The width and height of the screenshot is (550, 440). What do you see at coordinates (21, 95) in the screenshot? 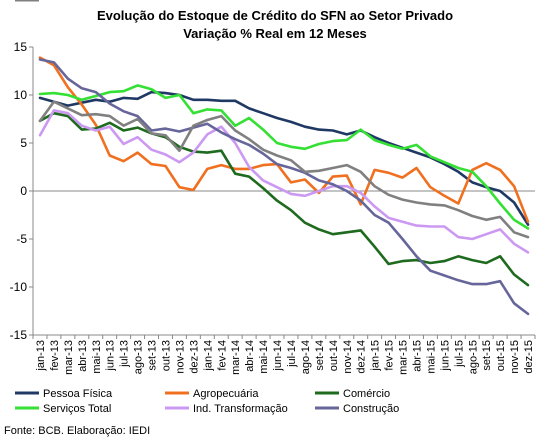
I see `y-tick-label: 10` at bounding box center [21, 95].